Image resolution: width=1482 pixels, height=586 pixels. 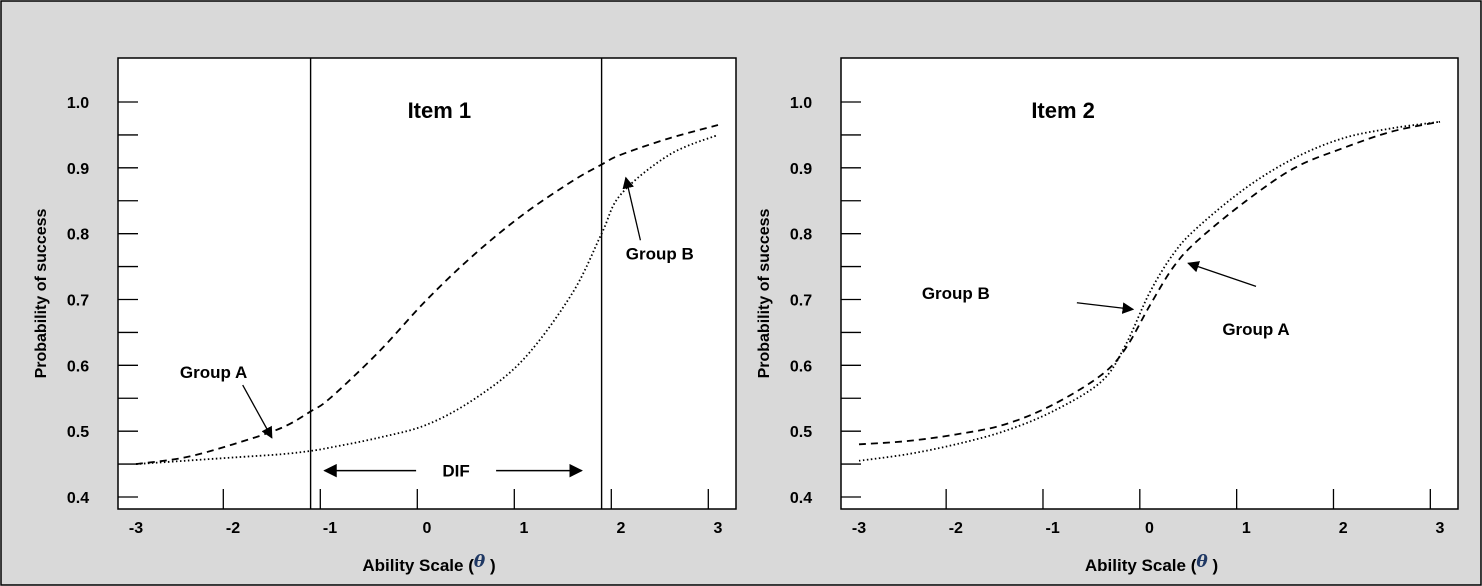 What do you see at coordinates (1063, 110) in the screenshot?
I see `chart-title: Item 2` at bounding box center [1063, 110].